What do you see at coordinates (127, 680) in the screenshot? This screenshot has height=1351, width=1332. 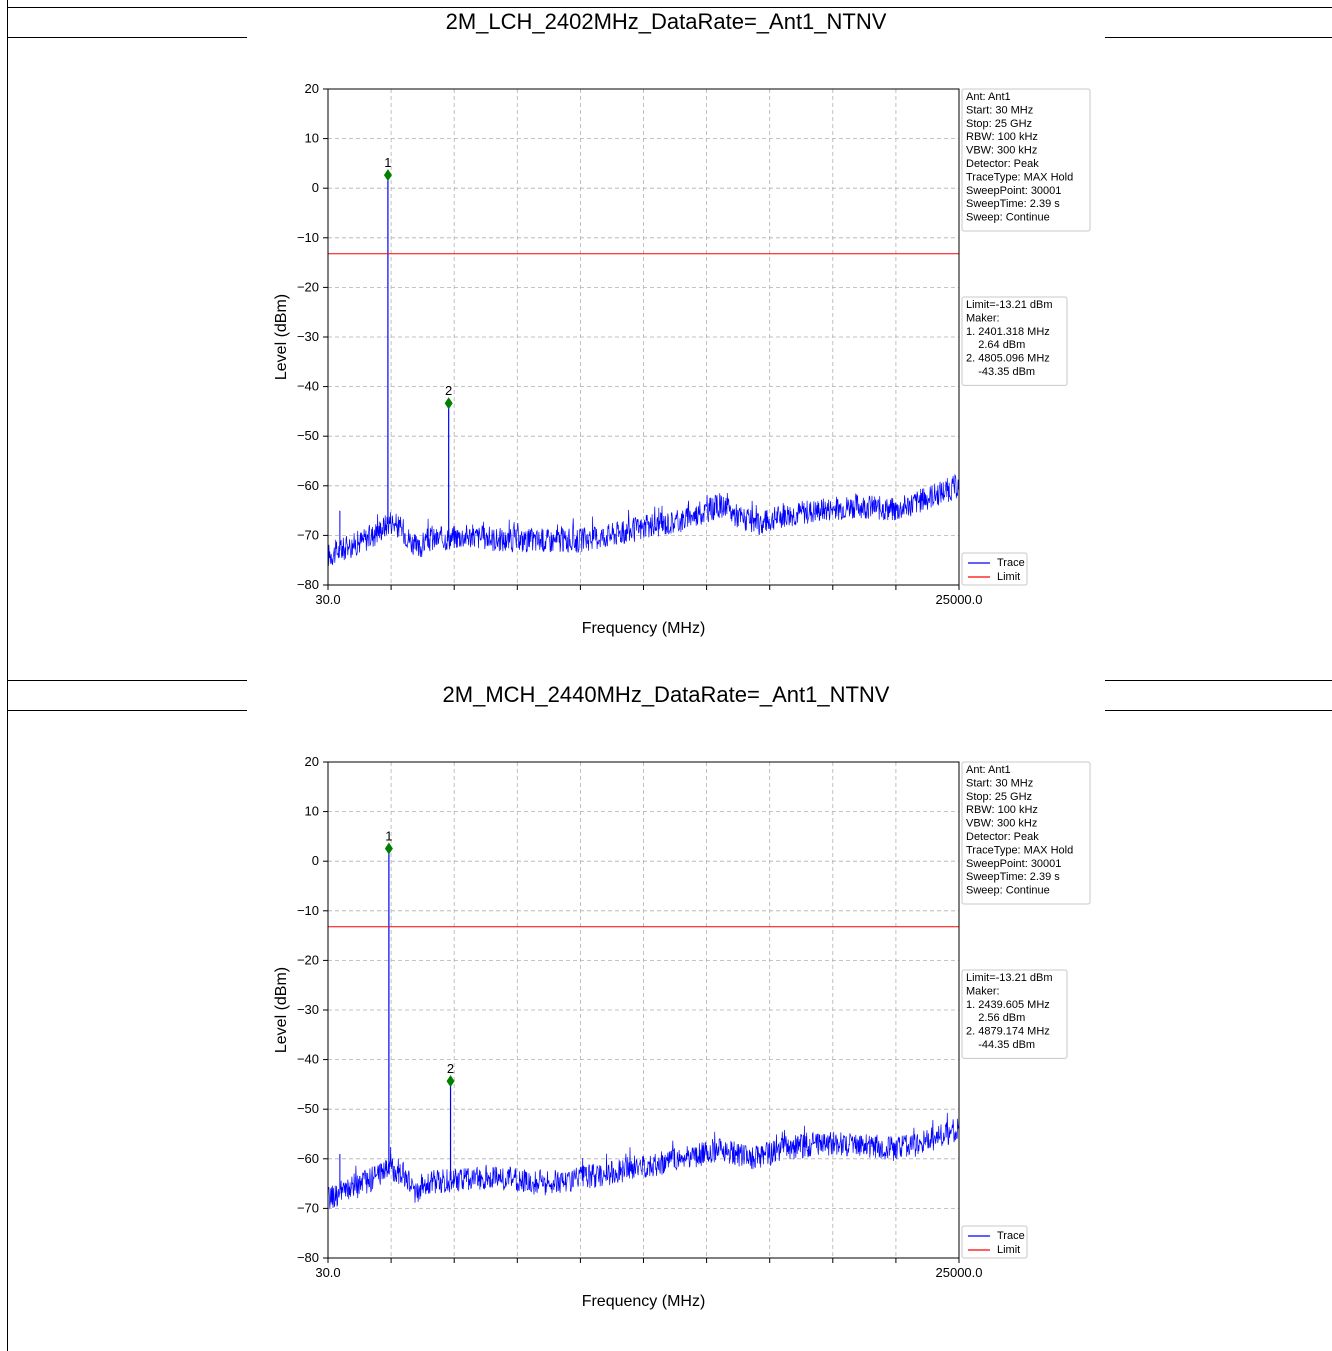 I see `section-divider-left` at bounding box center [127, 680].